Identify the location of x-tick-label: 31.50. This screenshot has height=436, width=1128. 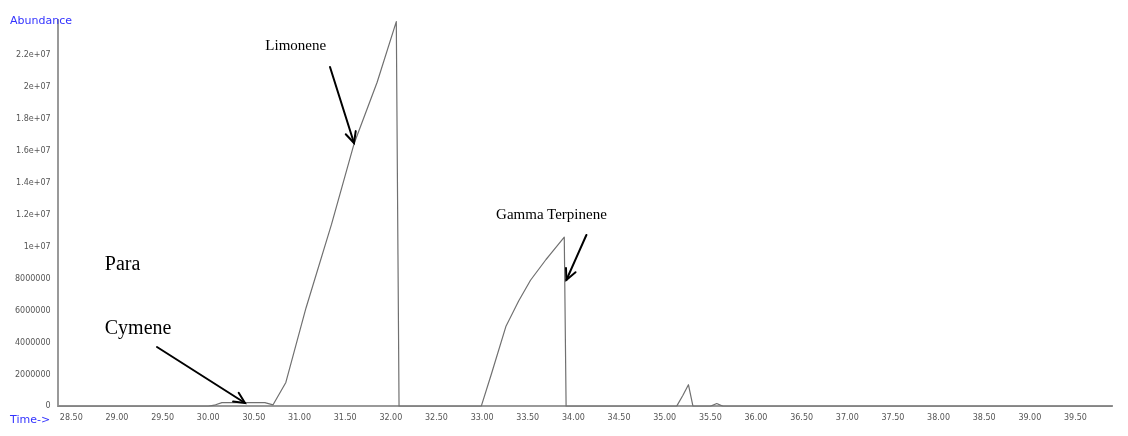
(345, 418).